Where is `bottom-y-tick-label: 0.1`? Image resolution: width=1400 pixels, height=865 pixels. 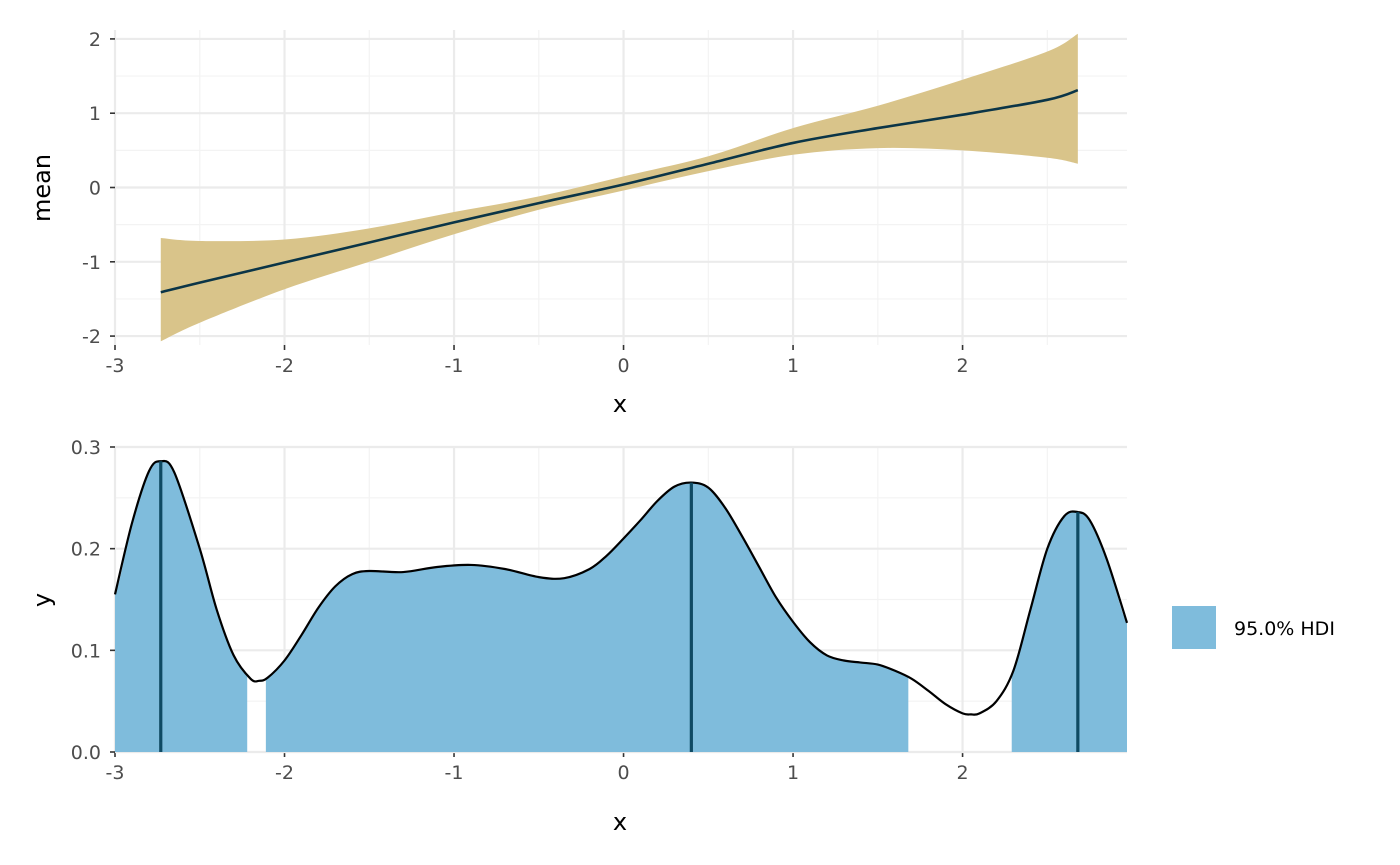
bottom-y-tick-label: 0.1 is located at coordinates (86, 651).